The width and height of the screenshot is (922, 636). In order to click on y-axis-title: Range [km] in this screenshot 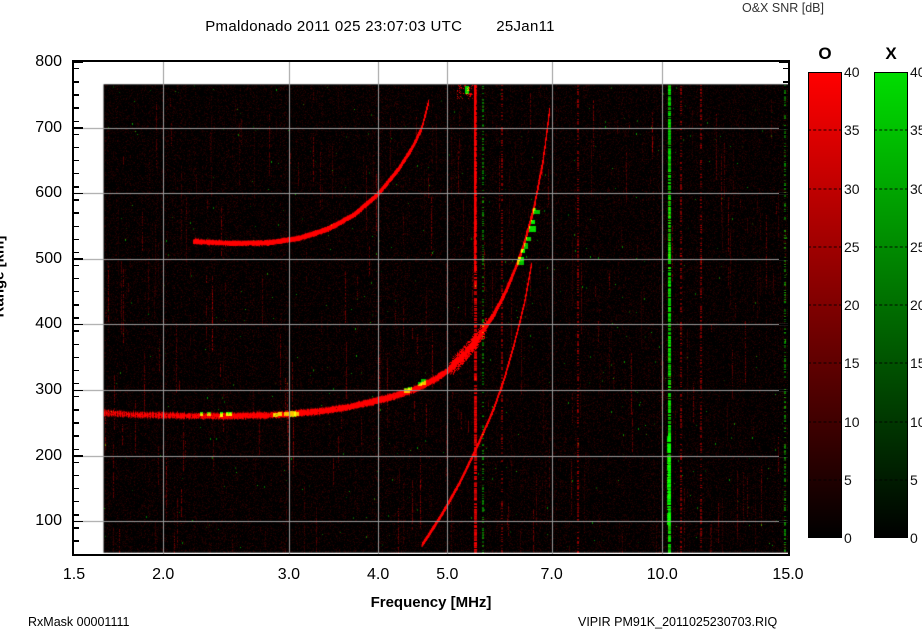, I will do `click(4, 276)`.